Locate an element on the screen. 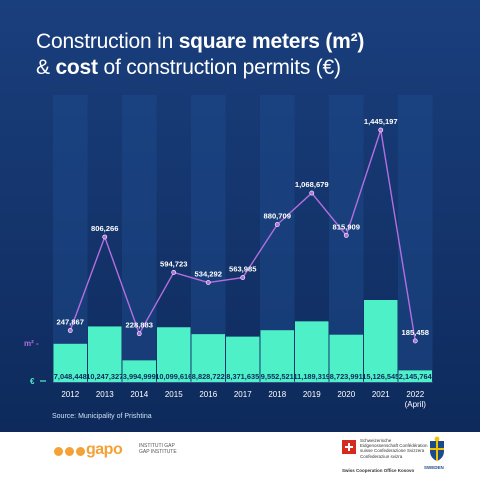 The height and width of the screenshot is (480, 480). x-tick-label: 2012 is located at coordinates (70, 394).